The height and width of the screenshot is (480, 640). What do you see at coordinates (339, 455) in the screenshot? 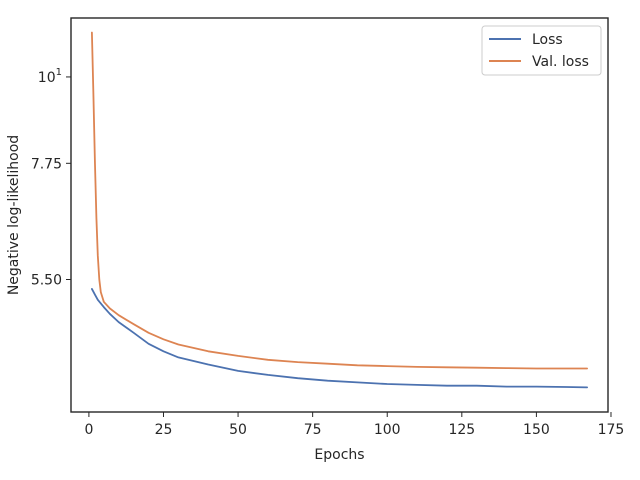
I see `x-axis-label: Epochs` at bounding box center [339, 455].